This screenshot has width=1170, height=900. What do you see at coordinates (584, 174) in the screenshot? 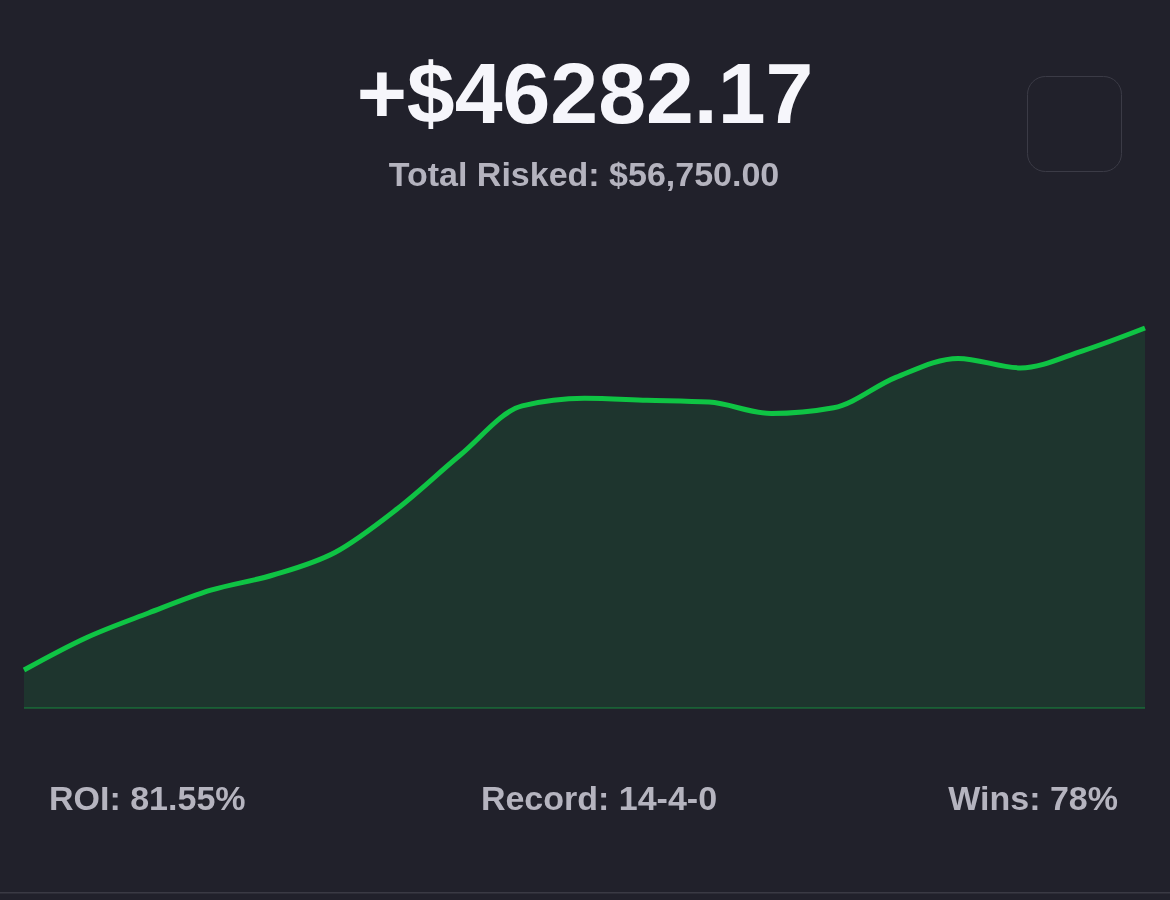
I see `chart-subtitle: Total Risked: $56,750.00` at bounding box center [584, 174].